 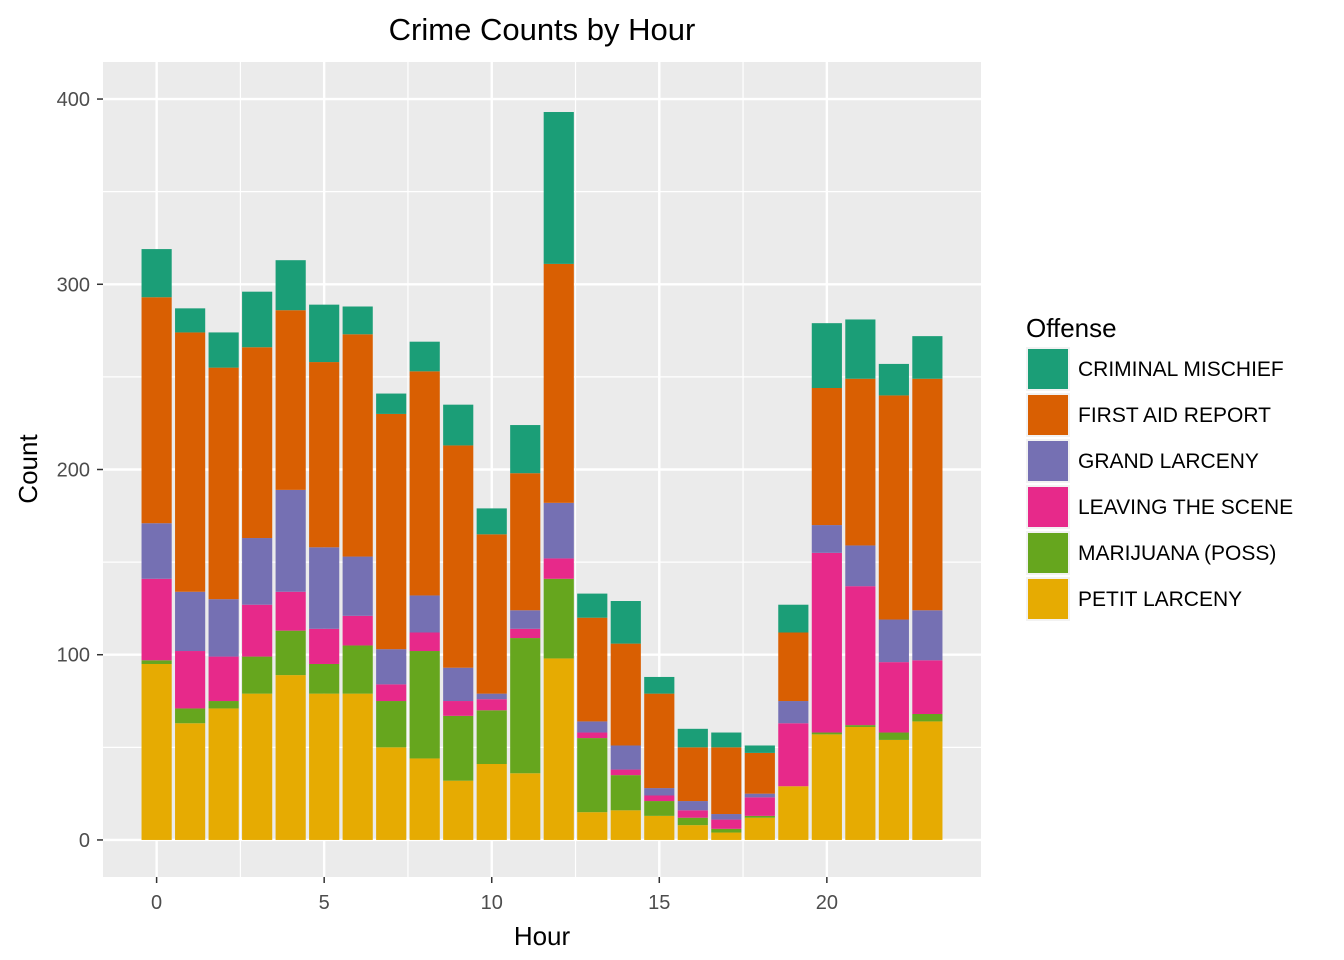 I want to click on legend-title: Offense, so click(x=1071, y=328).